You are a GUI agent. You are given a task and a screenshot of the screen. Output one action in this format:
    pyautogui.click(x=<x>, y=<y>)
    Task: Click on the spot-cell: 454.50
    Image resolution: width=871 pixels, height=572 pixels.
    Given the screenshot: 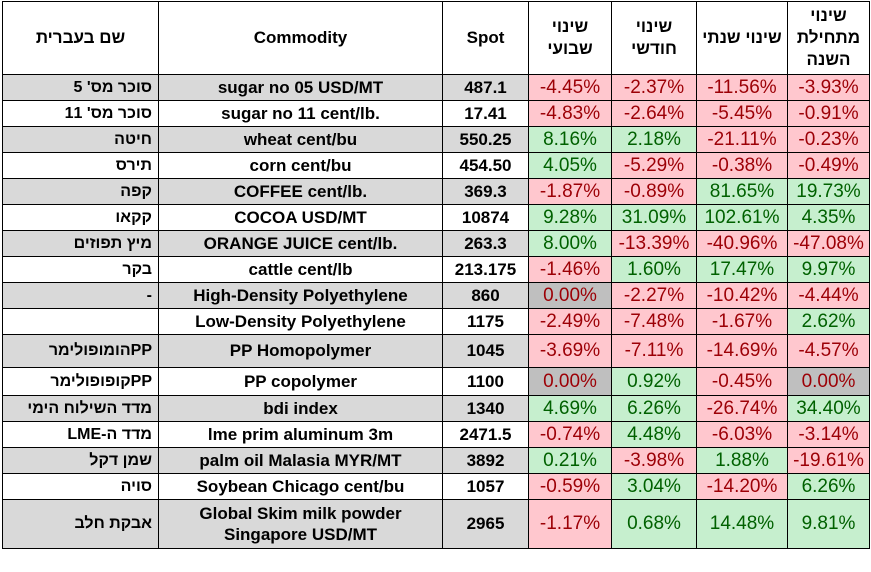 What is the action you would take?
    pyautogui.click(x=485, y=165)
    